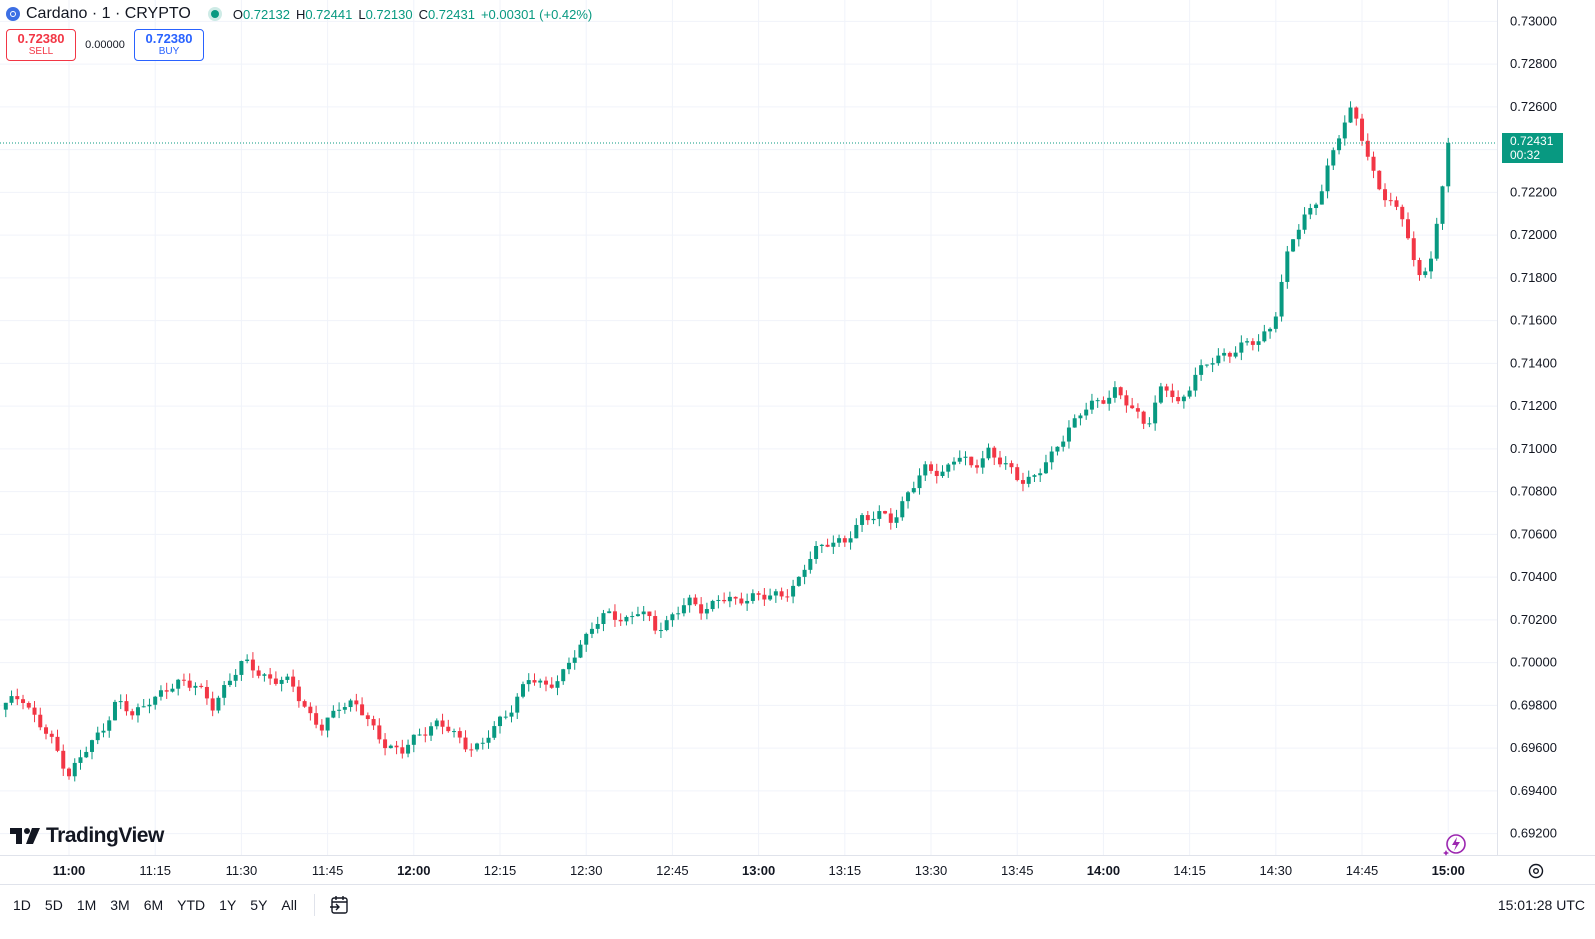 This screenshot has height=939, width=1595. Describe the element at coordinates (153, 905) in the screenshot. I see `range-6m: 6M` at that location.